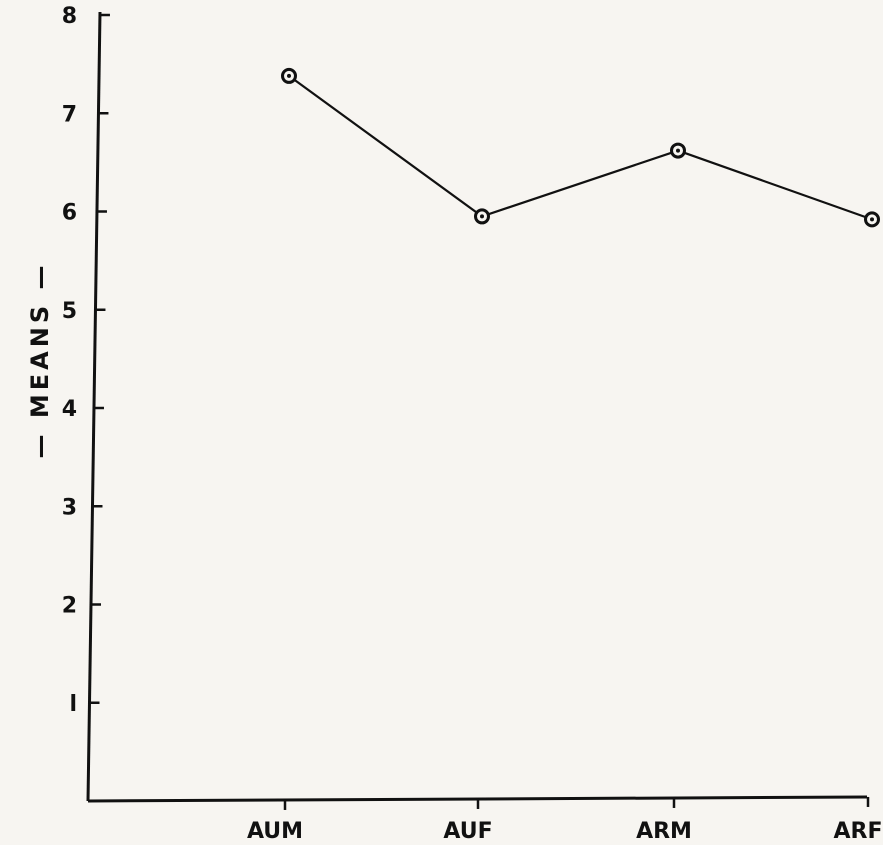 The height and width of the screenshot is (845, 883). I want to click on y-tick-label: 3, so click(69, 507).